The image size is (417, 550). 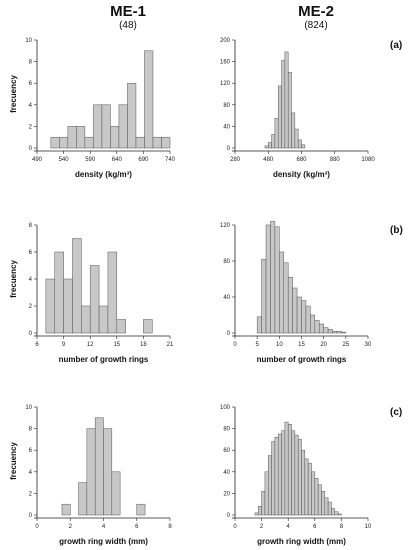 I want to click on column-header-me1: ME-1 (48), so click(x=128, y=17).